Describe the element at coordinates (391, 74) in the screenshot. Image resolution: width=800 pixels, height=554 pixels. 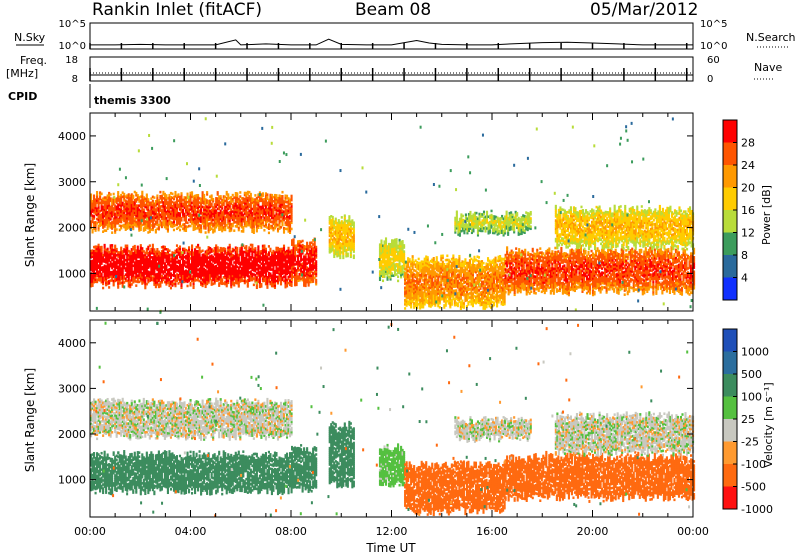
I see `freq-series` at that location.